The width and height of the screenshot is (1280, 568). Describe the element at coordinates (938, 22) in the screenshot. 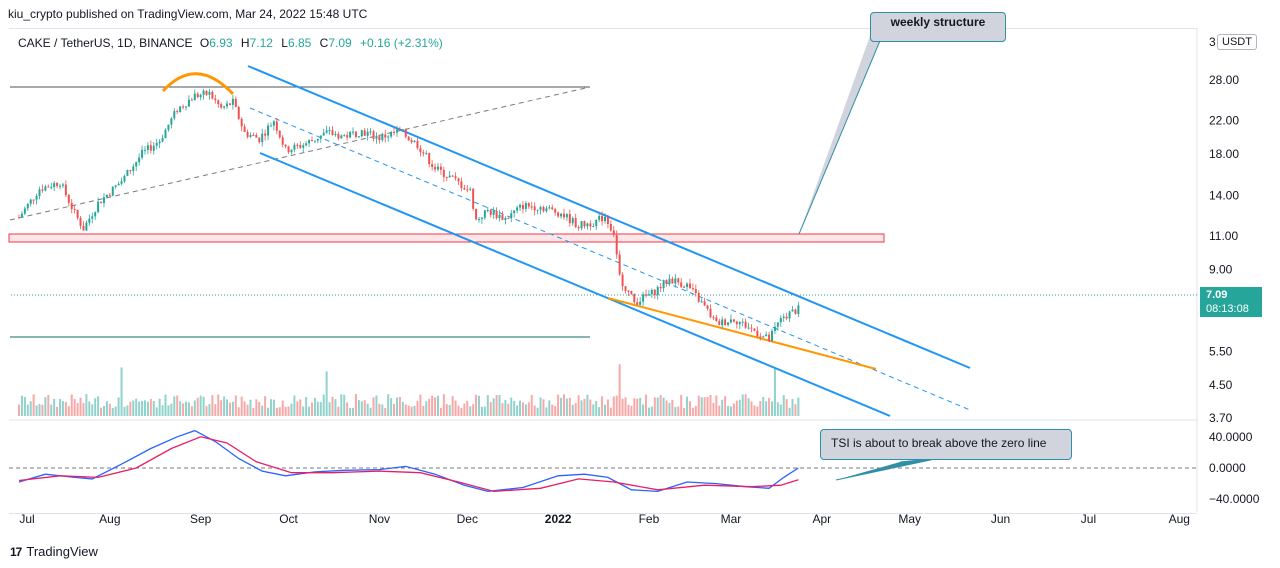

I see `weekly-structure-text: weekly structure` at that location.